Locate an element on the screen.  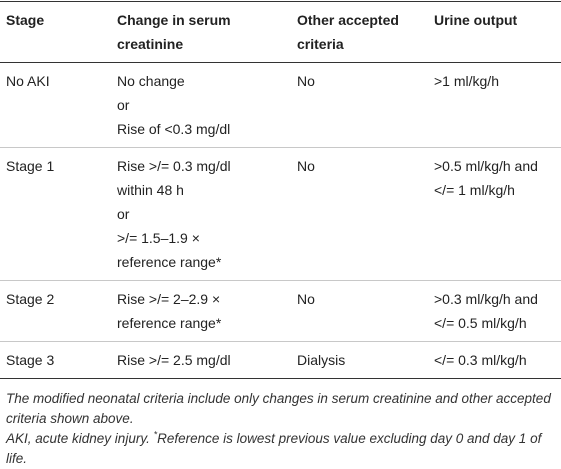
table-cell: Stage 1 is located at coordinates (55, 214).